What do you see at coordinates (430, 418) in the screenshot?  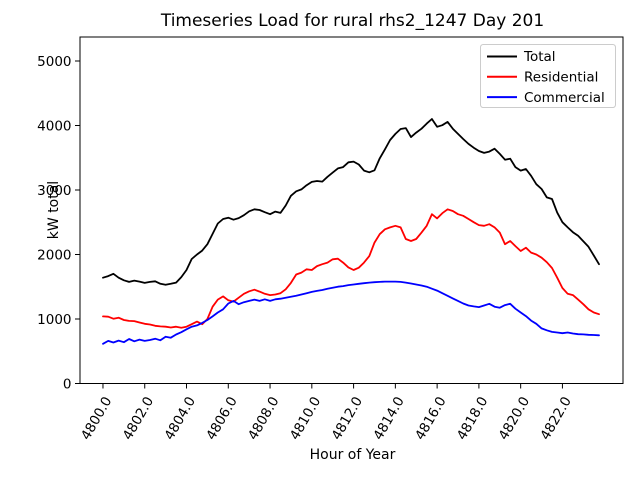 I see `x-tick-label: 4816.0` at bounding box center [430, 418].